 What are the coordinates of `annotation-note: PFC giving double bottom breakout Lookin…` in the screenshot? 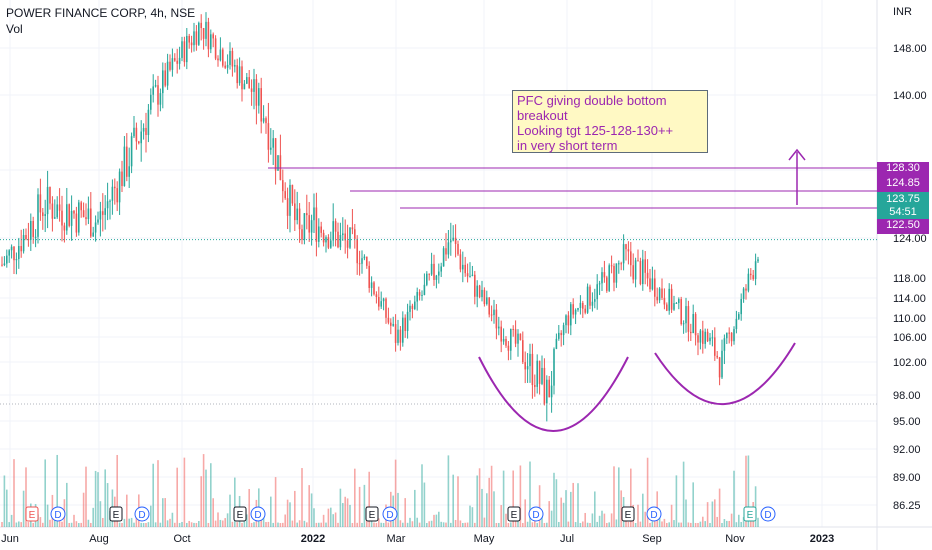 It's located at (610, 121).